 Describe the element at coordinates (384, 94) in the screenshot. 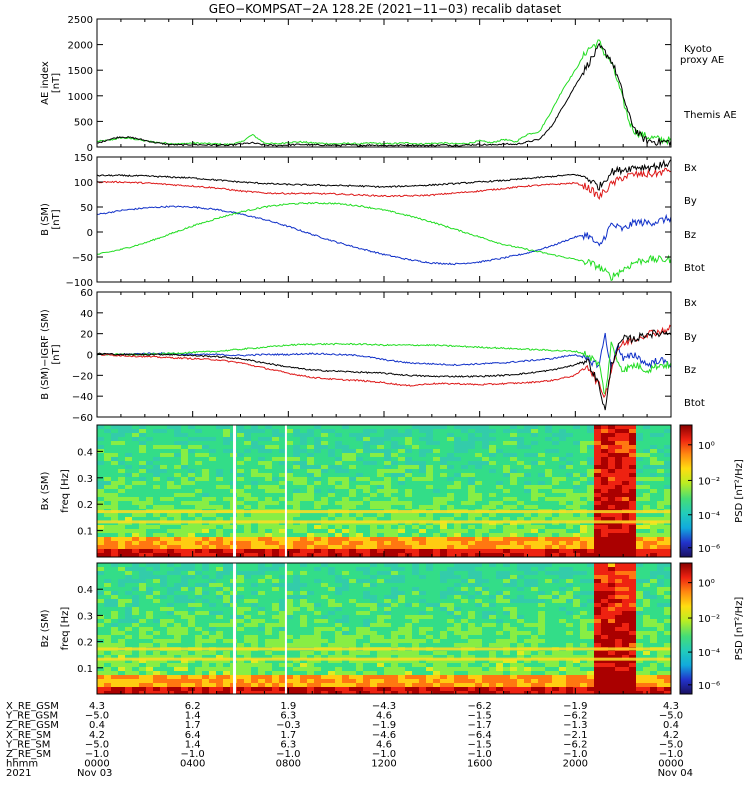

I see `series-line-themis-ae` at that location.